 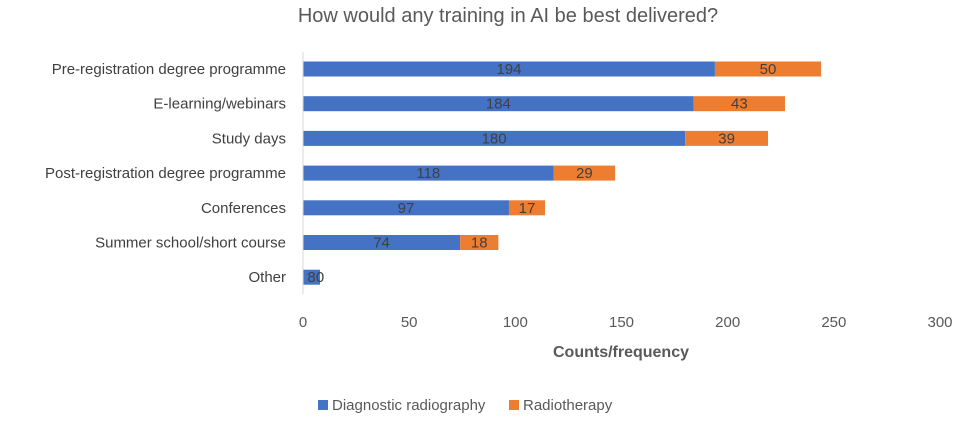 I want to click on bar-diagnostic-radiography-summer-school-short-course, so click(x=382, y=242).